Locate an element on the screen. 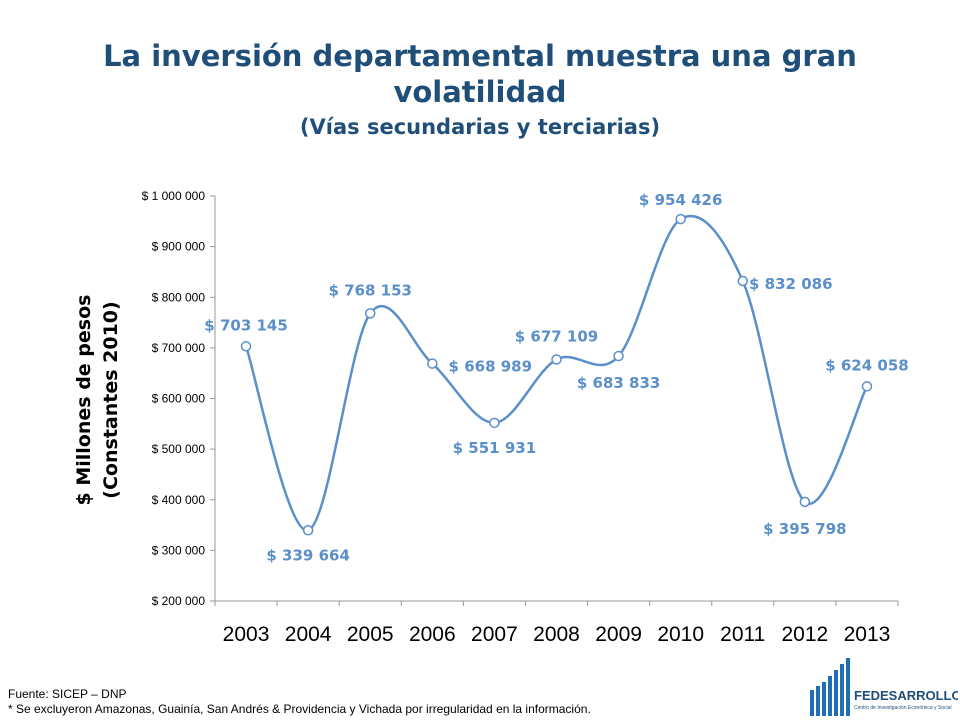 This screenshot has width=960, height=720. data-label: $ 683 833 is located at coordinates (619, 383).